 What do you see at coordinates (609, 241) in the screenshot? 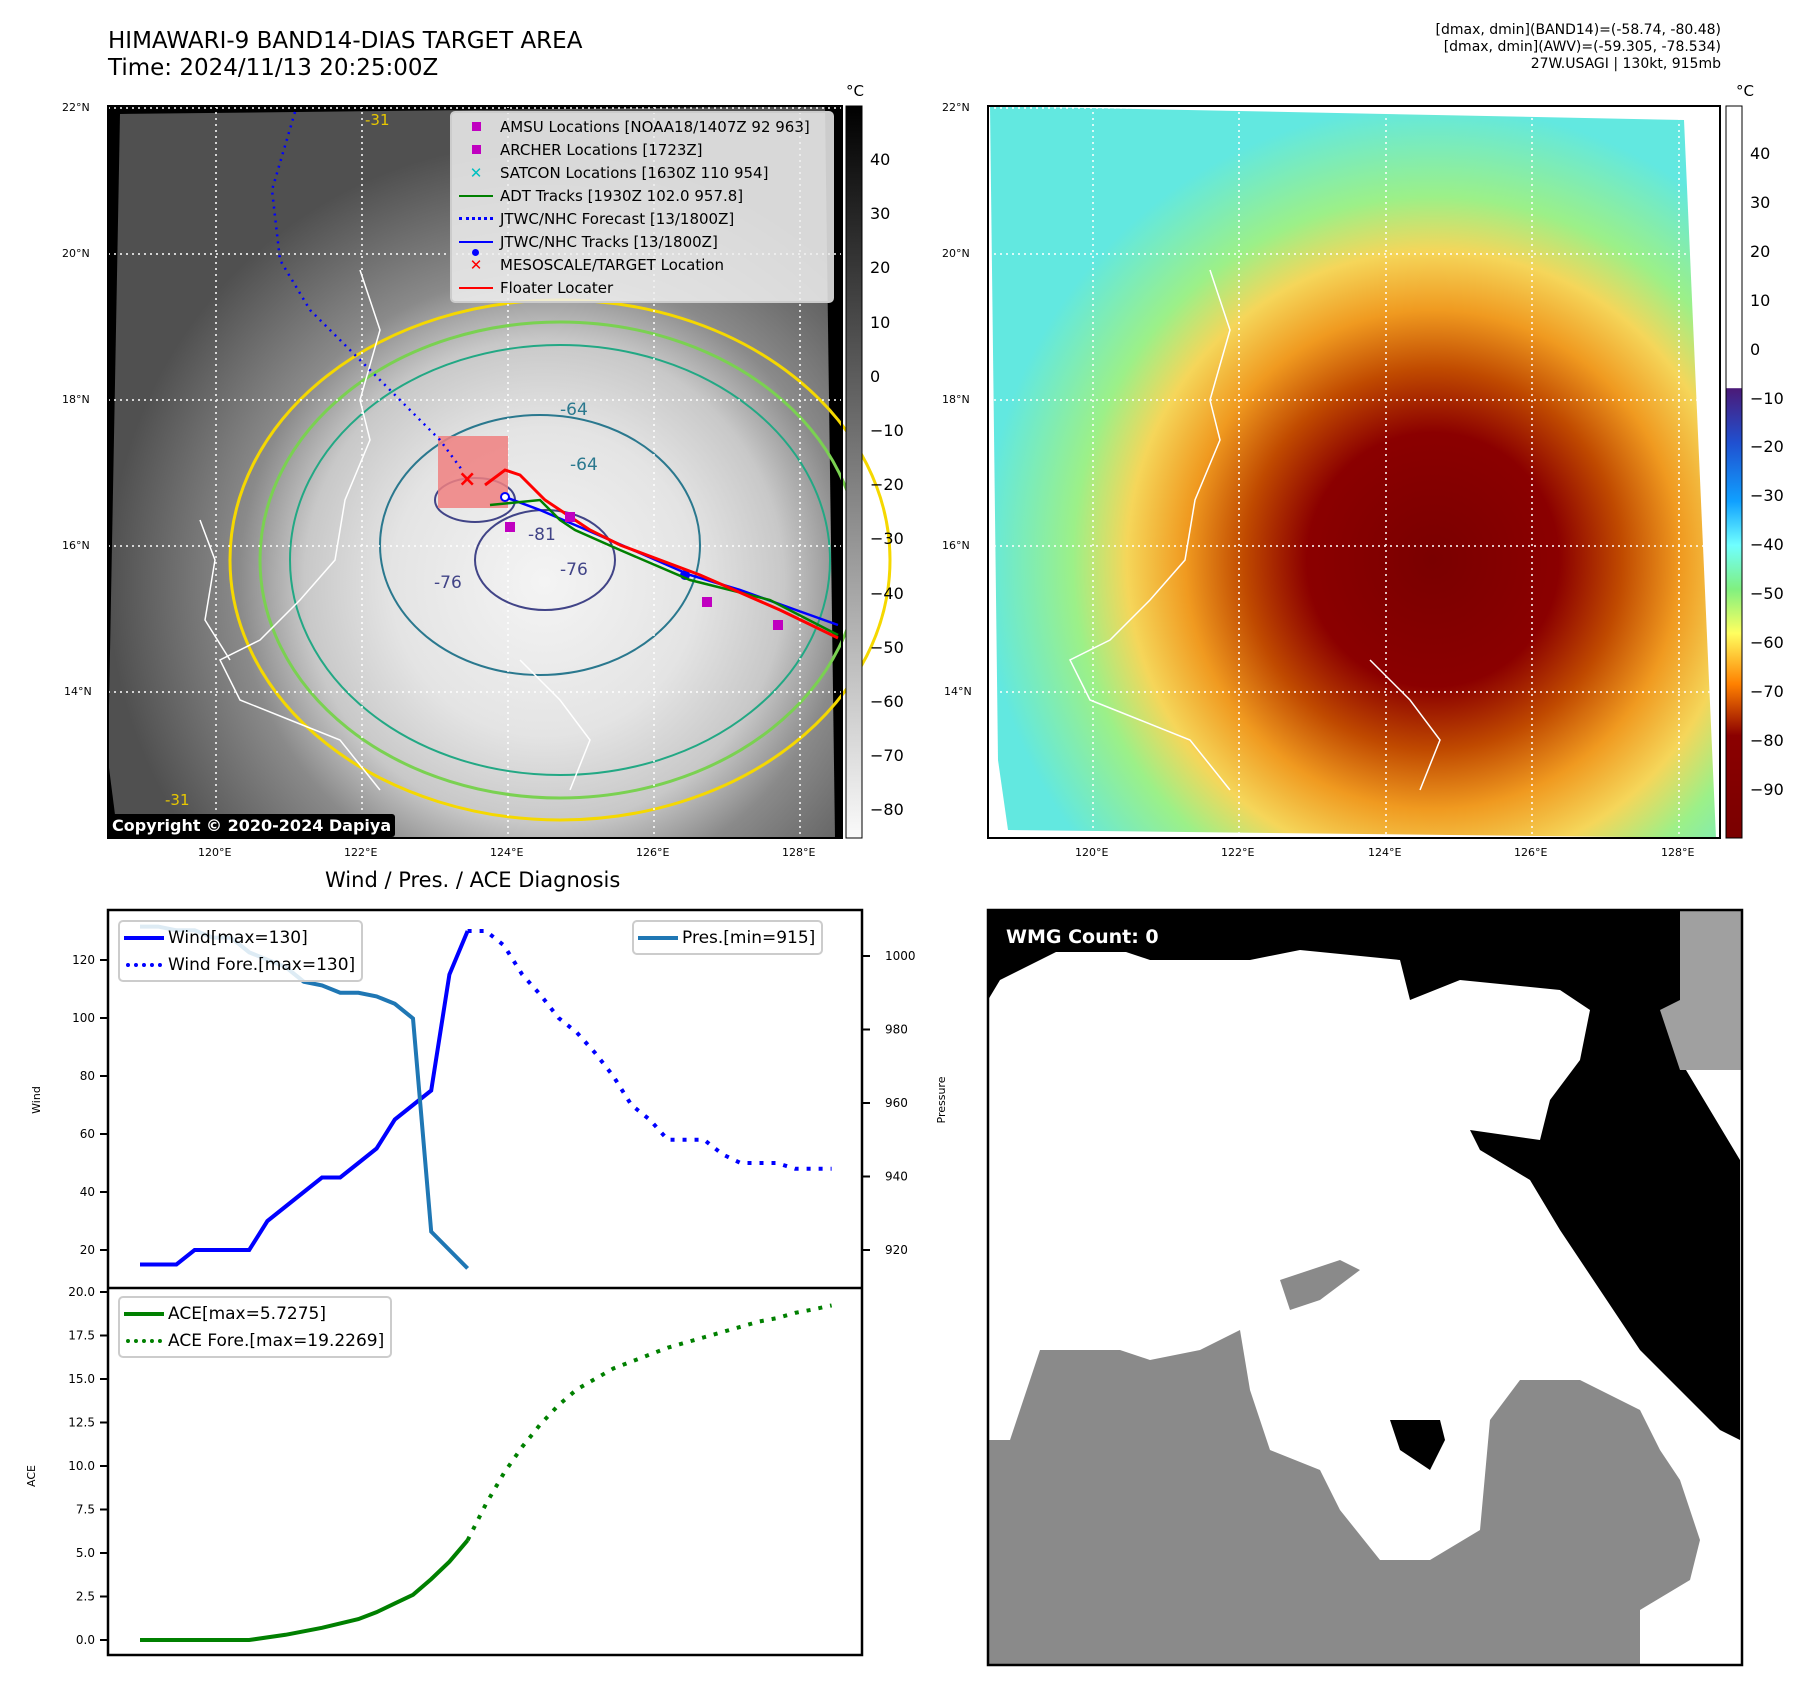
I see `legend-label: JTWC/NHC Tracks [13/1800Z]` at bounding box center [609, 241].